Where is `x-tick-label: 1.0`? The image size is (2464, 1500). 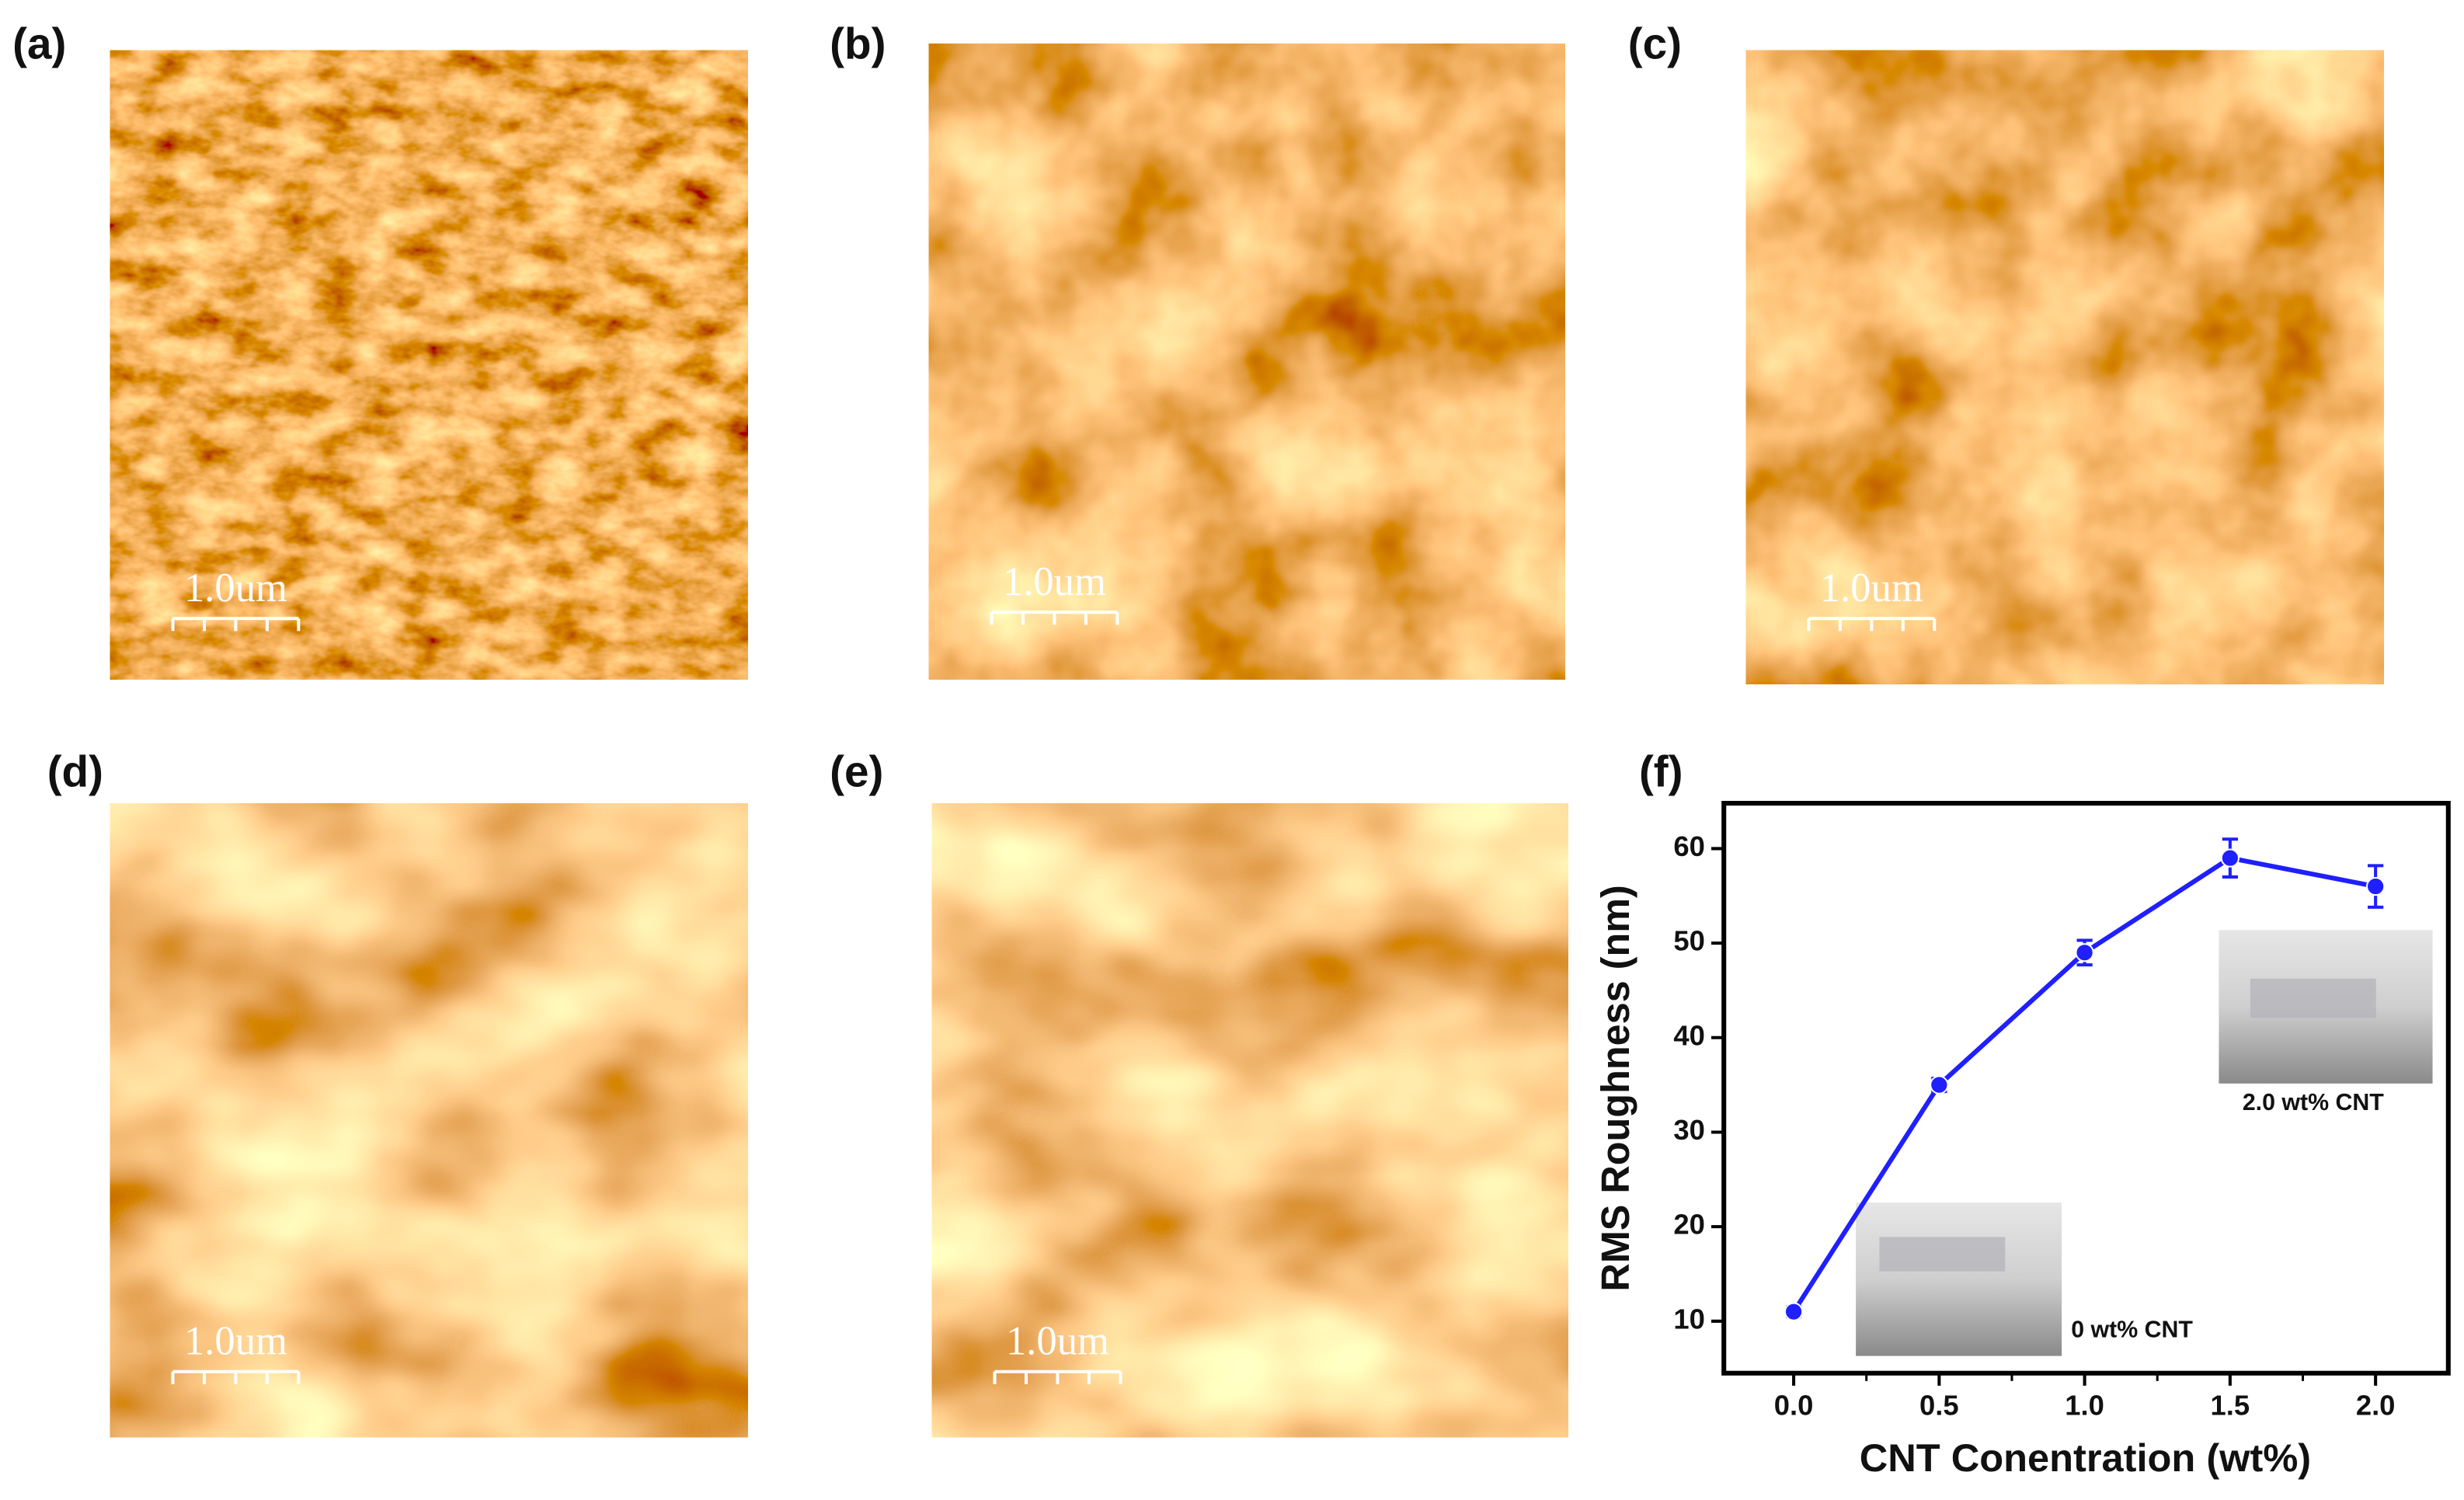
x-tick-label: 1.0 is located at coordinates (2085, 1406).